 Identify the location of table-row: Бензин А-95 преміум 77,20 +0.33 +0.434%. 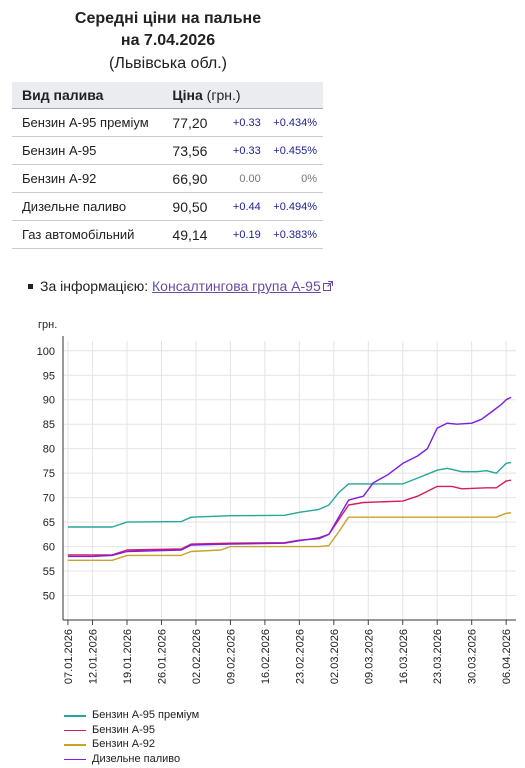
(167, 122).